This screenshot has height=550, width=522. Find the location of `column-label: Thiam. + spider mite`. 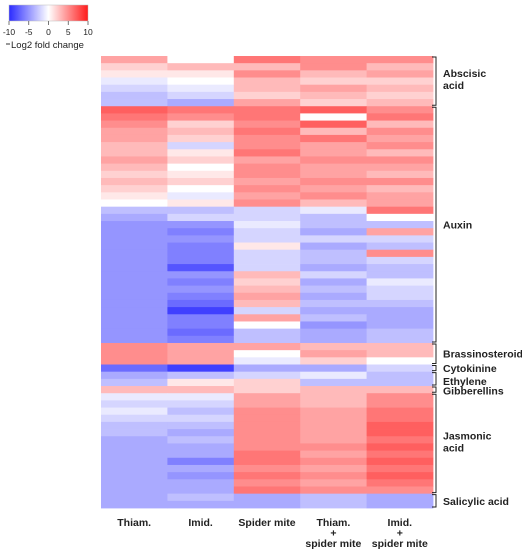

column-label: Thiam. + spider mite is located at coordinates (333, 533).